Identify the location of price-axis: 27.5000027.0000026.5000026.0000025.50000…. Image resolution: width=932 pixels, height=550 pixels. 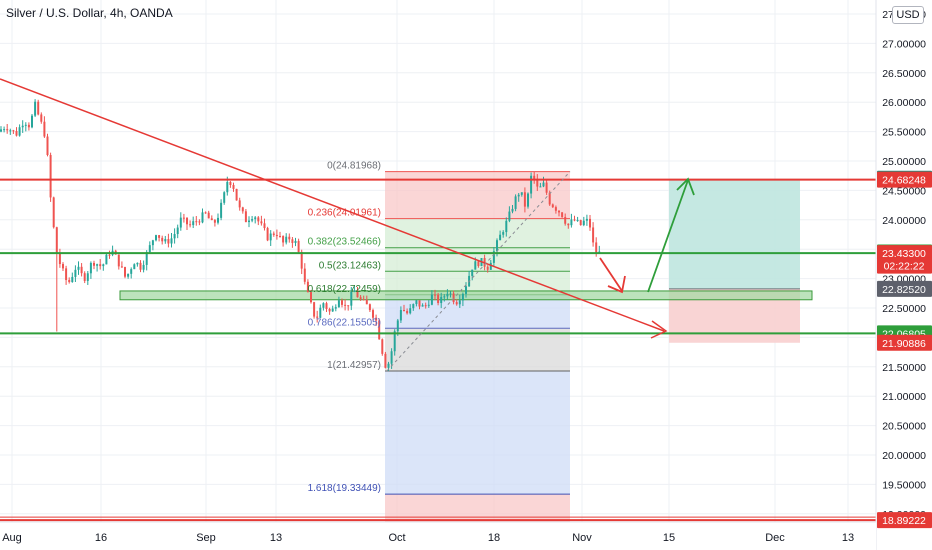
(903, 275).